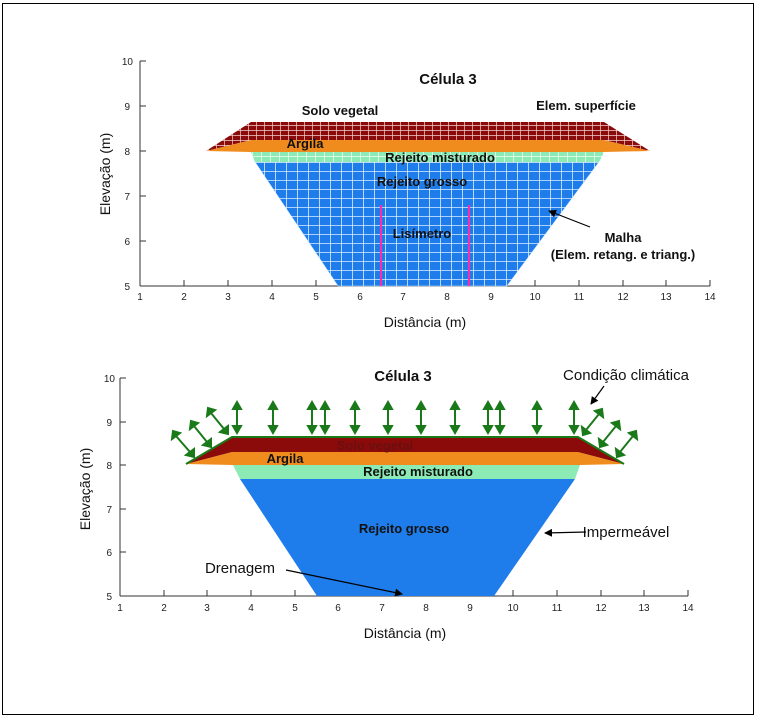 The width and height of the screenshot is (759, 717). What do you see at coordinates (569, 218) in the screenshot?
I see `malha-arrow` at bounding box center [569, 218].